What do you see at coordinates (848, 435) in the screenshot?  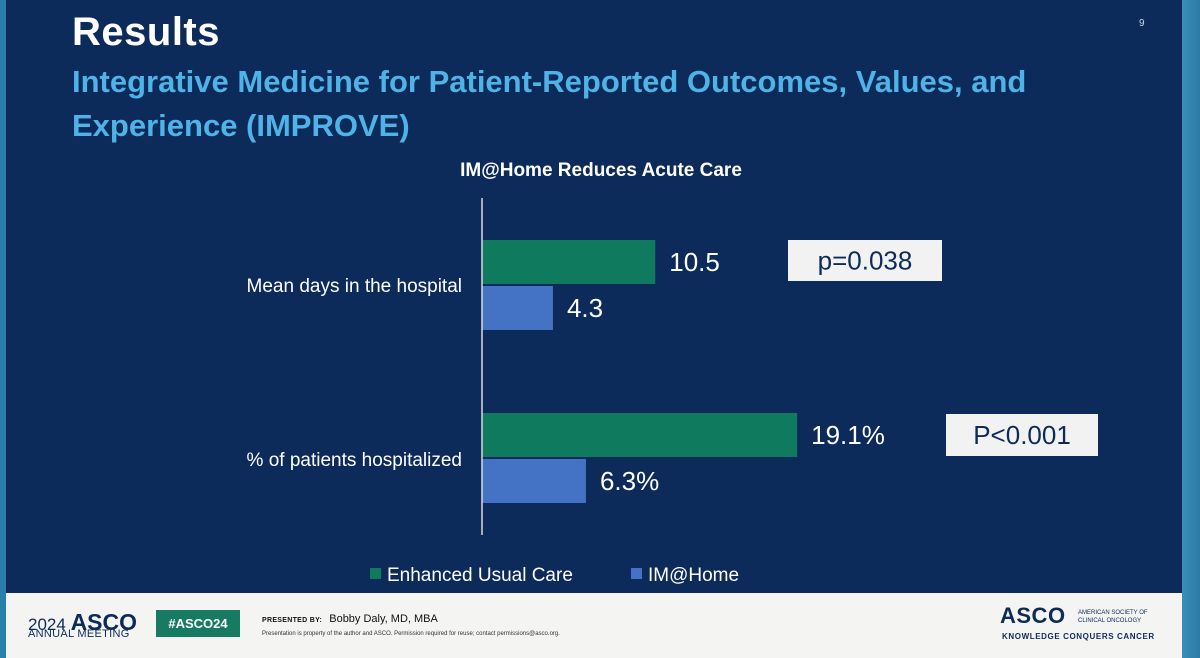 I see `data-label: 19.1%` at bounding box center [848, 435].